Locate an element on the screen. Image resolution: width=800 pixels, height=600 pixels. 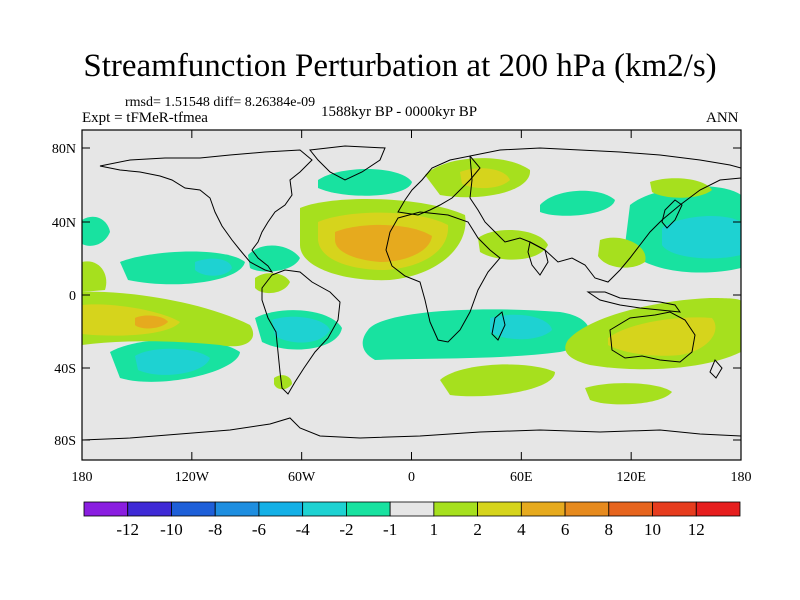
colorbar-label: 6 is located at coordinates (565, 529).